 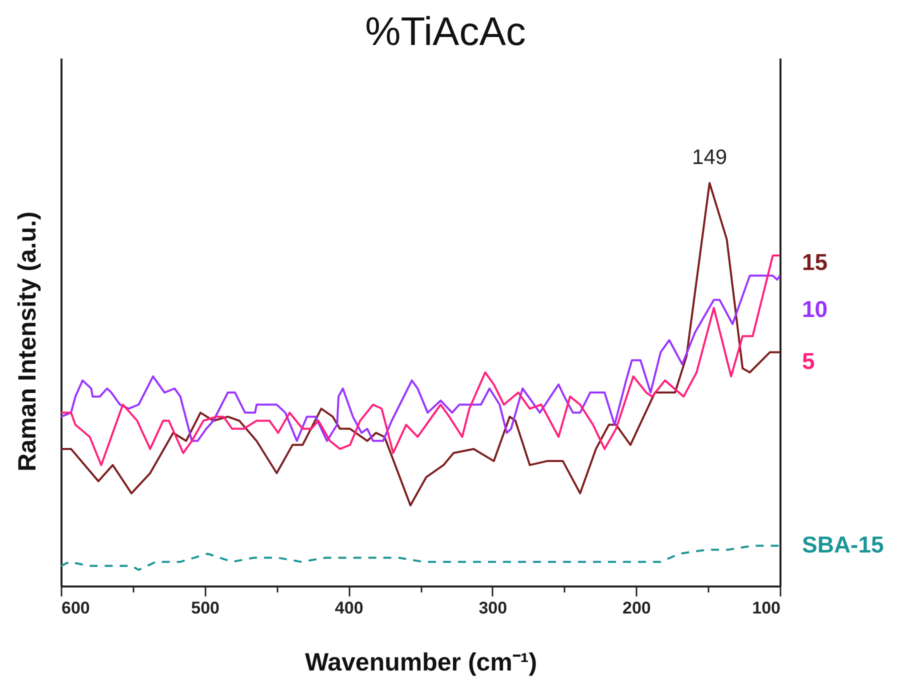 What do you see at coordinates (445, 32) in the screenshot?
I see `chart-title: %TiAcAc` at bounding box center [445, 32].